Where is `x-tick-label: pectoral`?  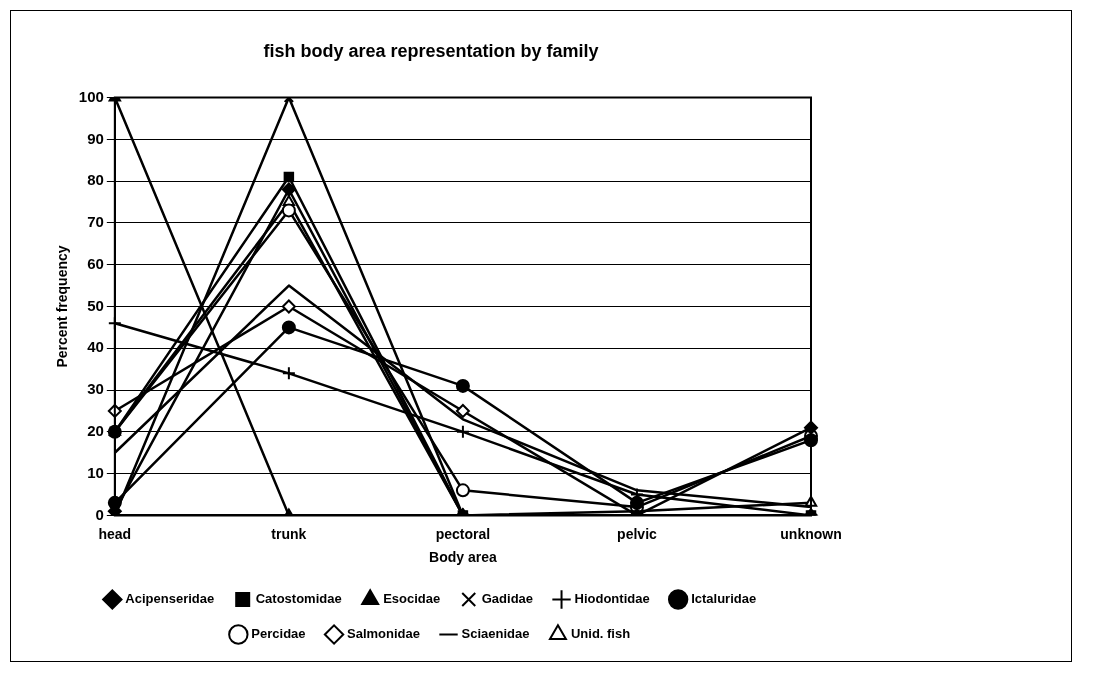
x-tick-label: pectoral is located at coordinates (463, 533).